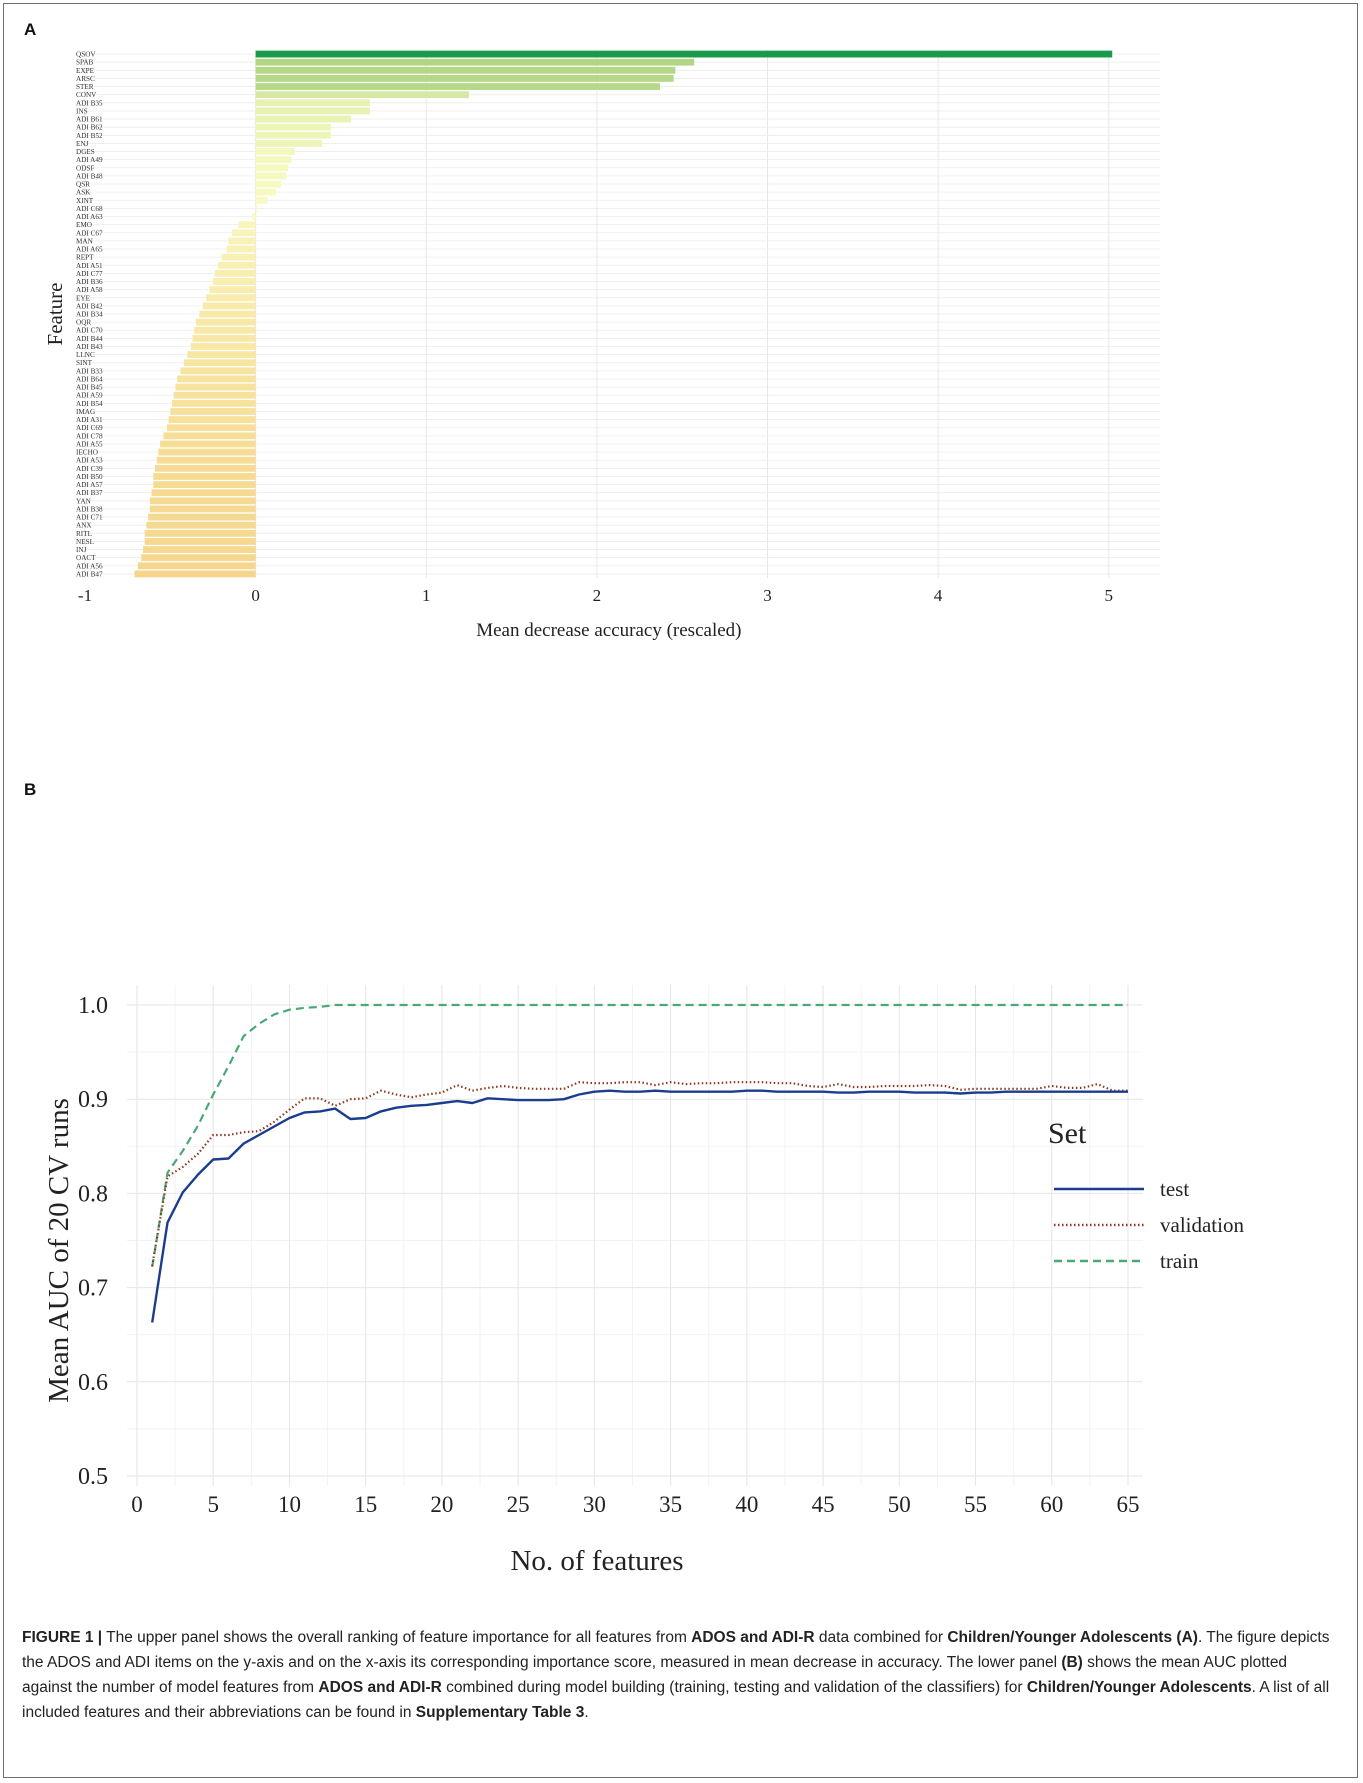 This screenshot has width=1363, height=1783. I want to click on tick-label-y: DGES, so click(85, 152).